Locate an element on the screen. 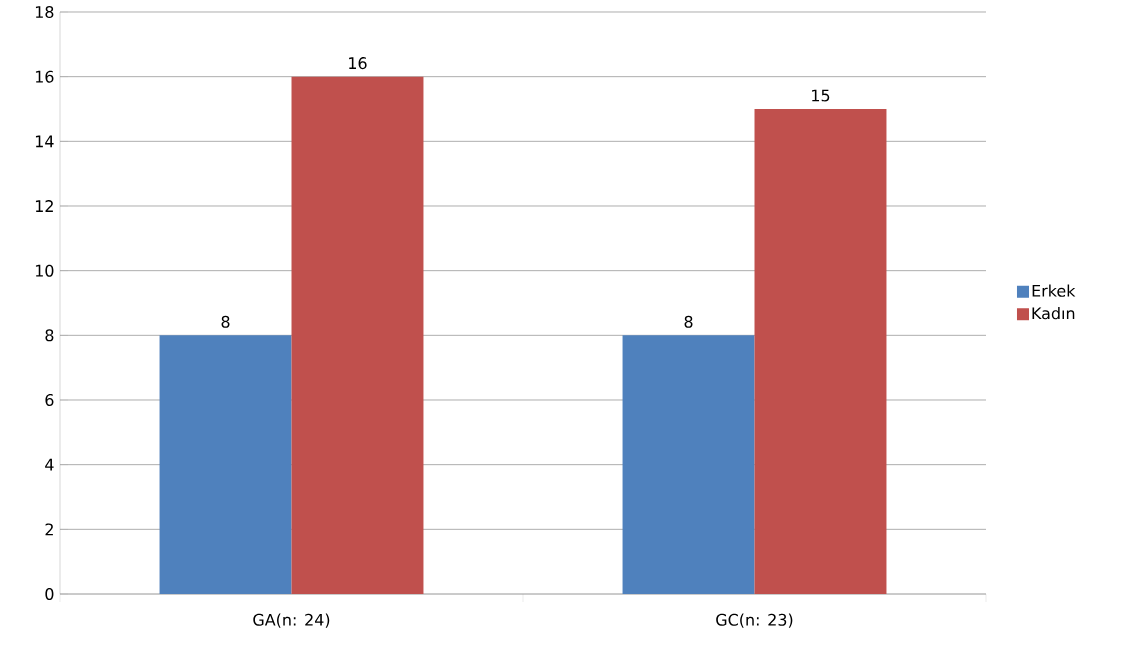 This screenshot has width=1121, height=648. x-tick-label: GA(n: 24) is located at coordinates (291, 620).